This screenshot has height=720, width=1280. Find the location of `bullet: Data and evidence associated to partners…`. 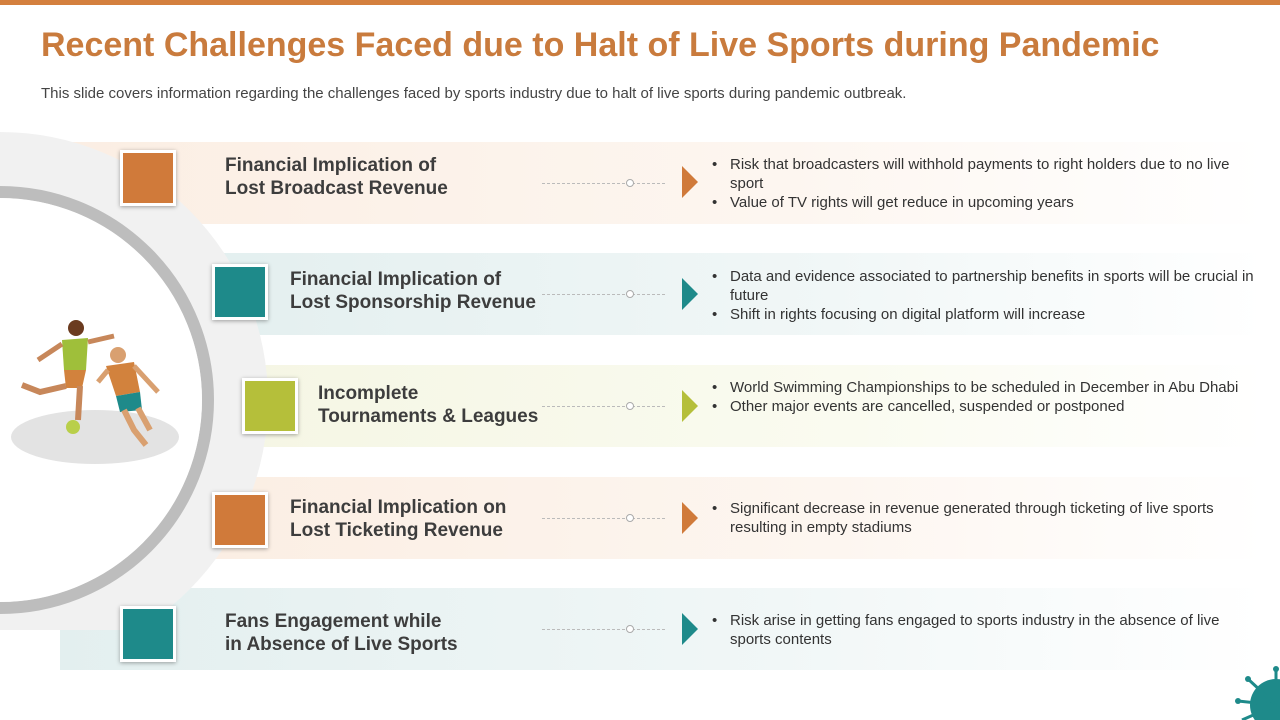

bullet: Data and evidence associated to partners… is located at coordinates (983, 286).